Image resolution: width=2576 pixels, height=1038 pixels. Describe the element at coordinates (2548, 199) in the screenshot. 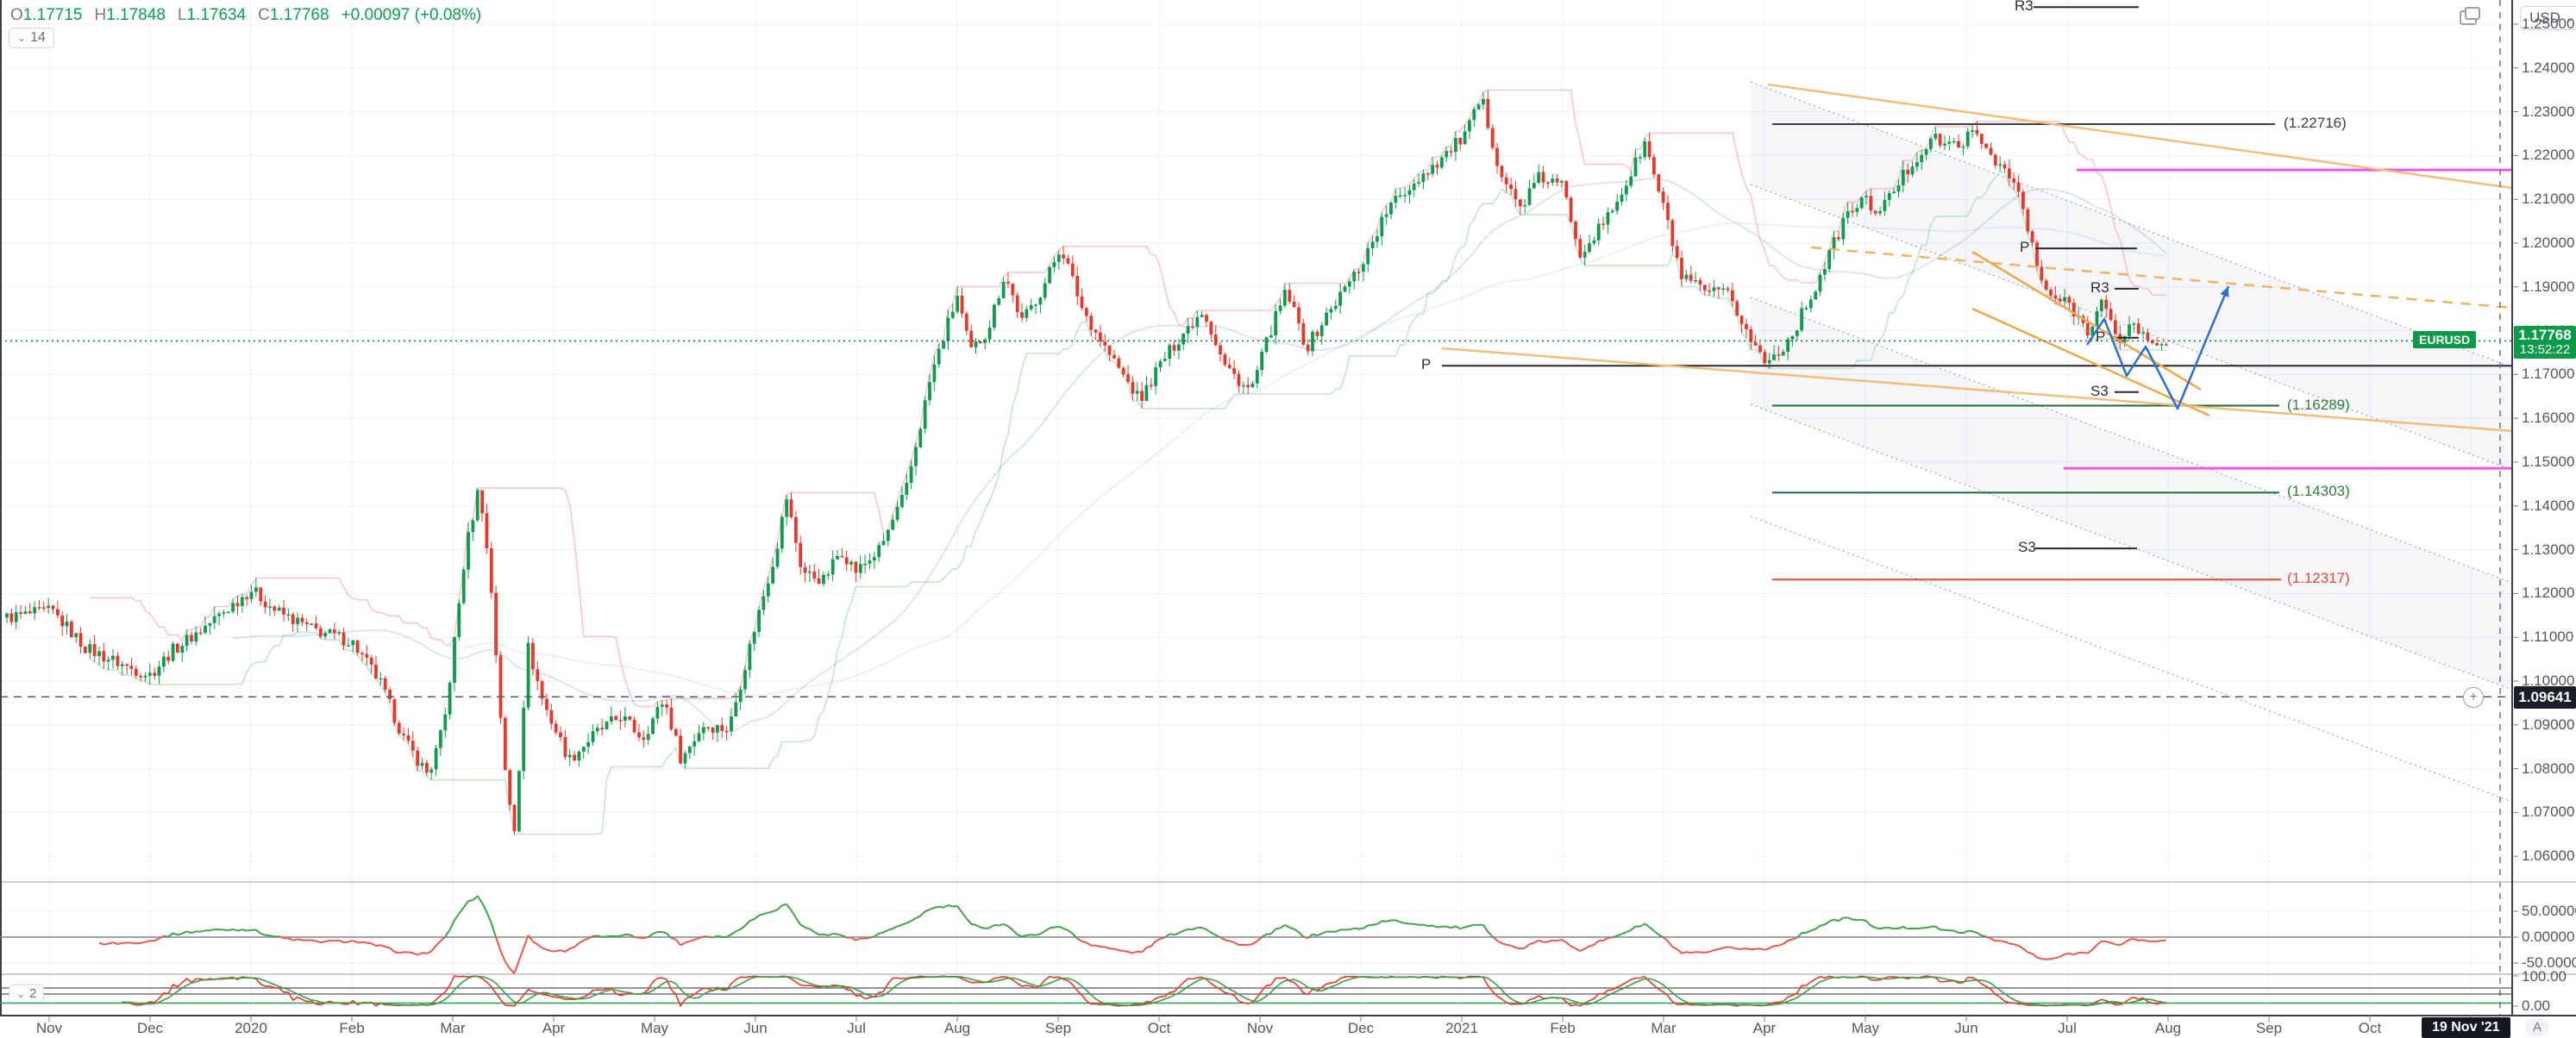

I see `price-axis-label: 1.21000` at that location.